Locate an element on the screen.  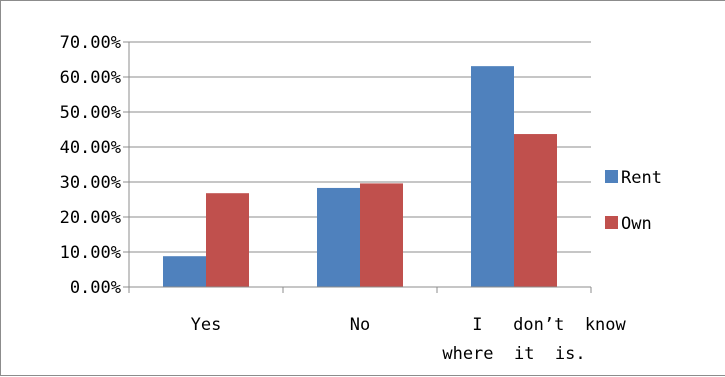
y-tick-label: 60.00% is located at coordinates (90, 78).